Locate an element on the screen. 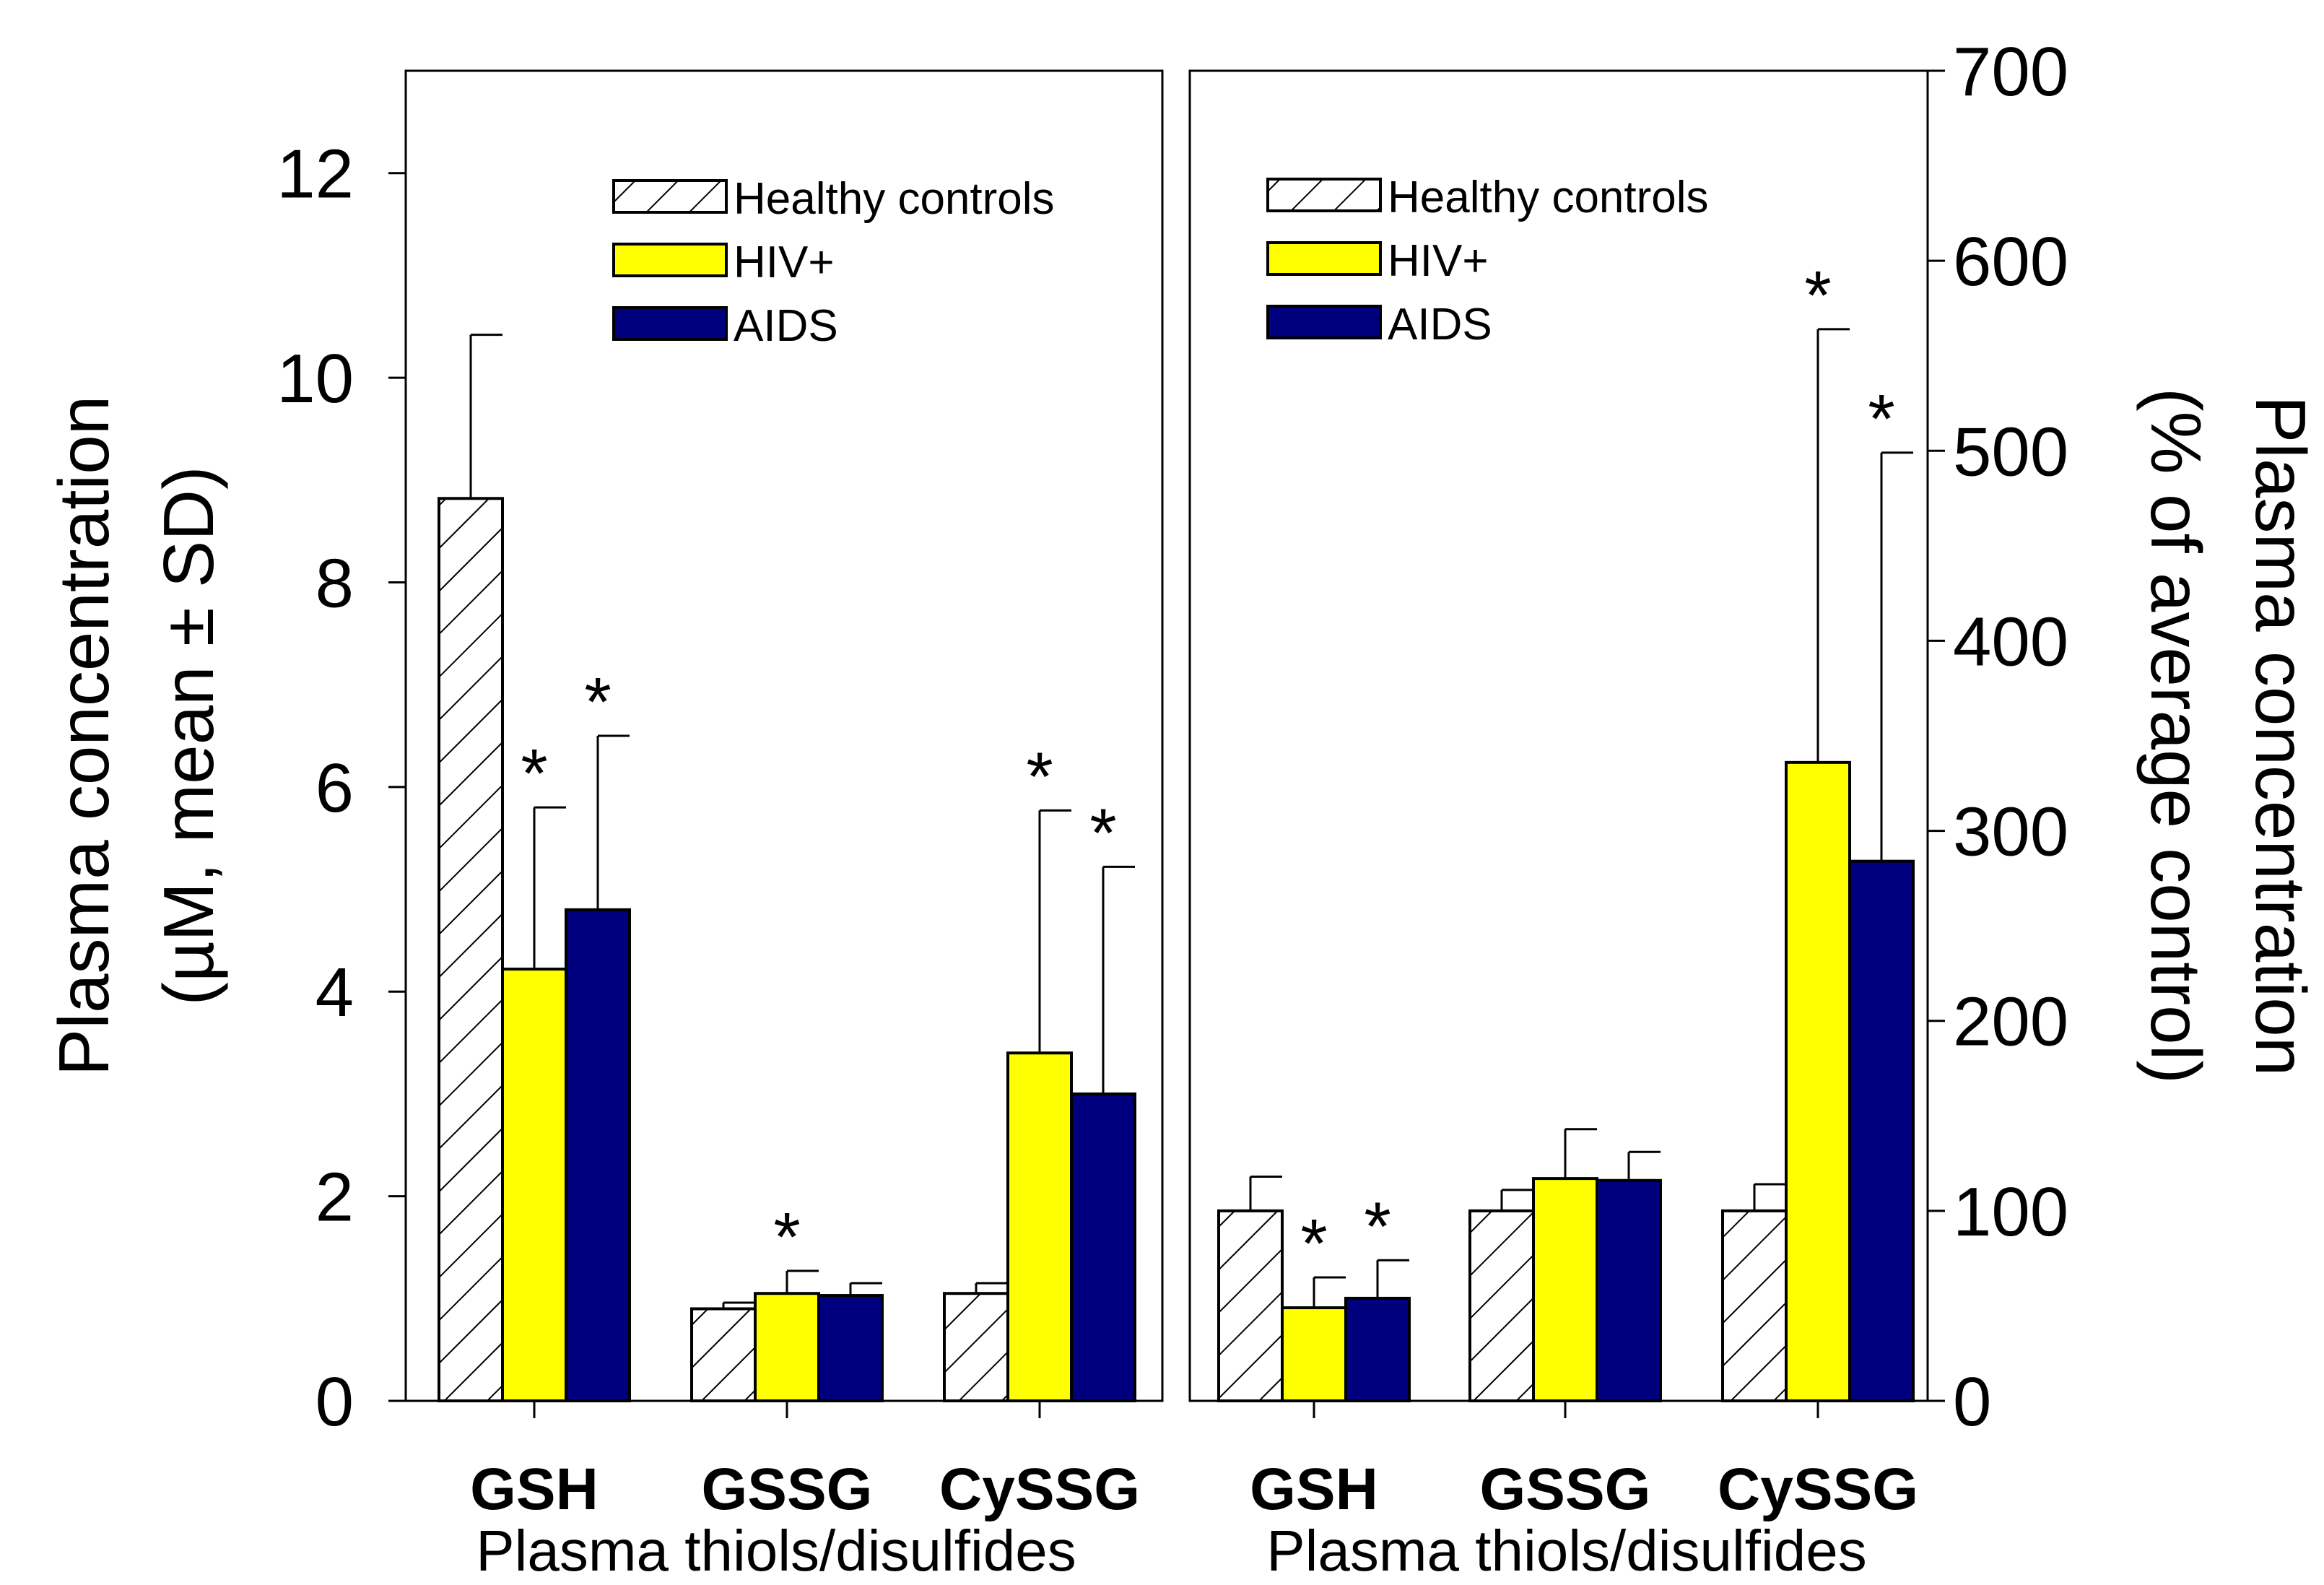 The width and height of the screenshot is (2324, 1585). left-y-axis: 0 2 4 6 8 10 12 is located at coordinates (341, 788).